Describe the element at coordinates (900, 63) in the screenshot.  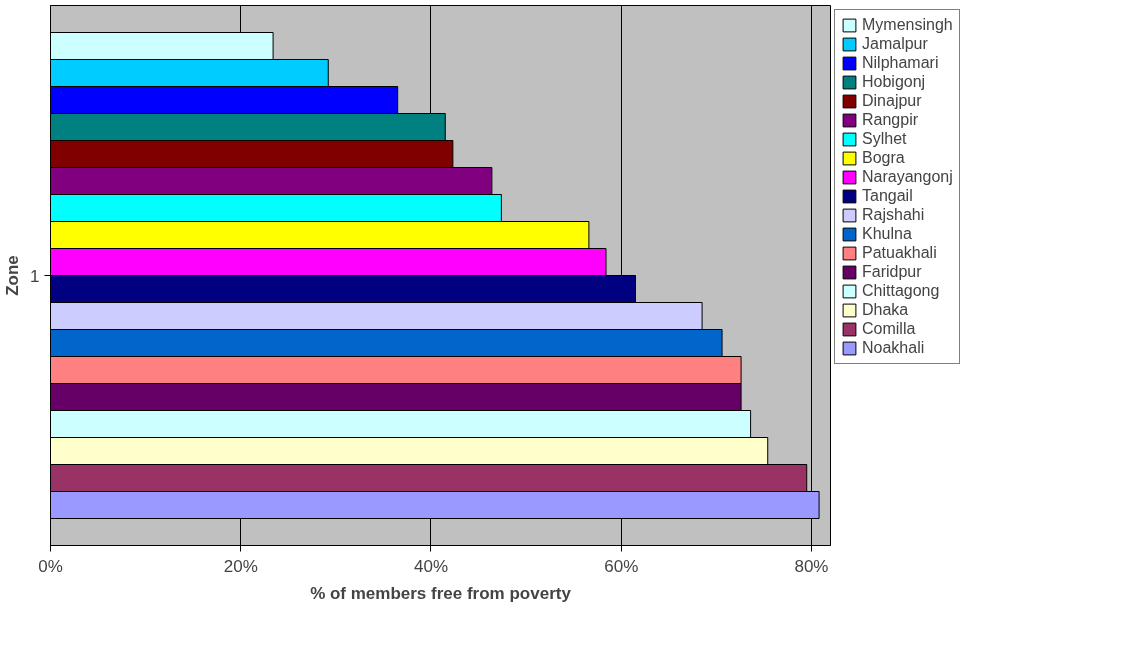
I see `legend-label: Nilphamari` at that location.